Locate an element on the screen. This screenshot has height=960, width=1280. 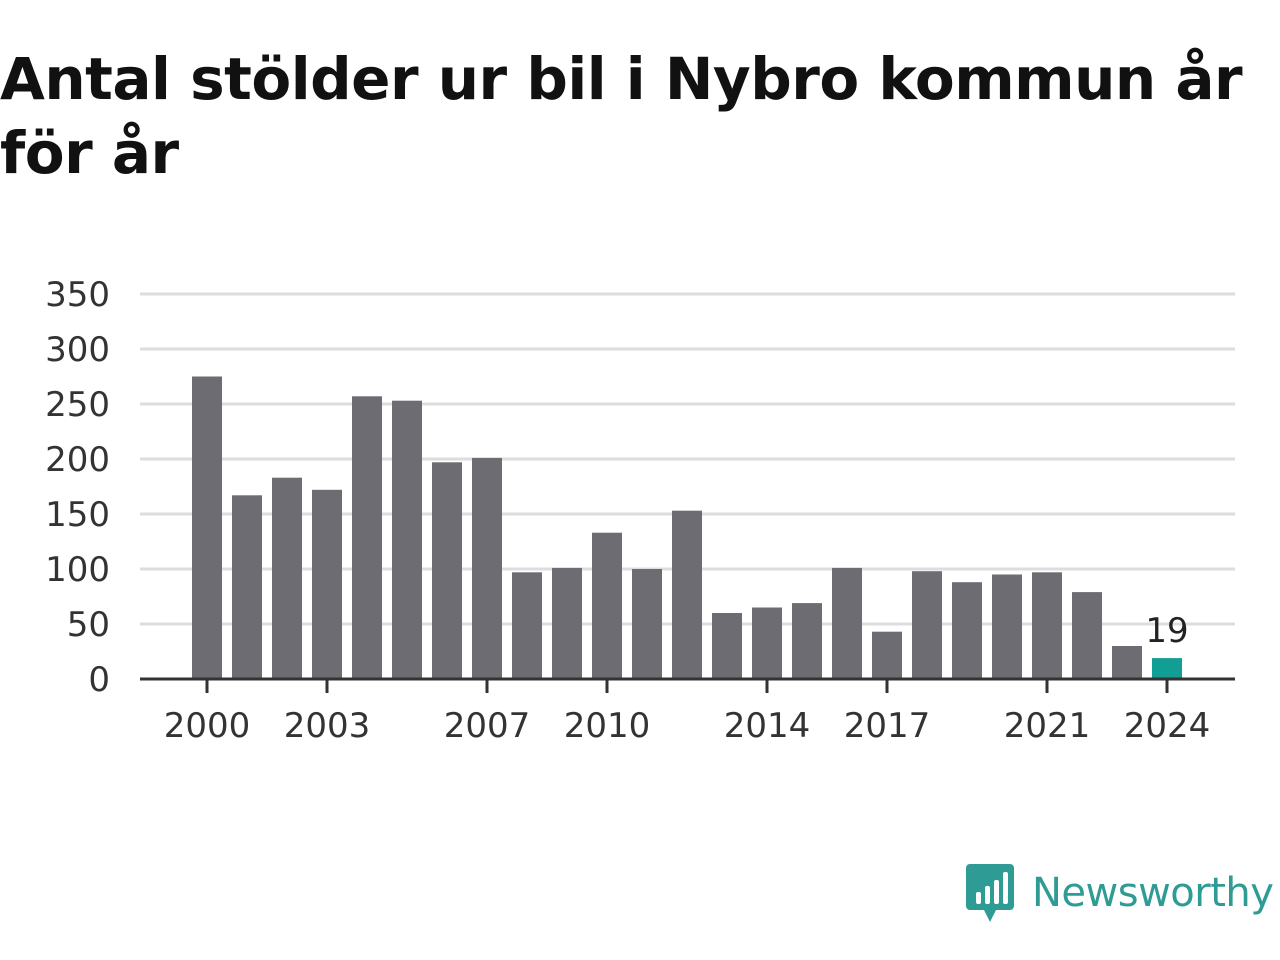
bar-2013 is located at coordinates (727, 646).